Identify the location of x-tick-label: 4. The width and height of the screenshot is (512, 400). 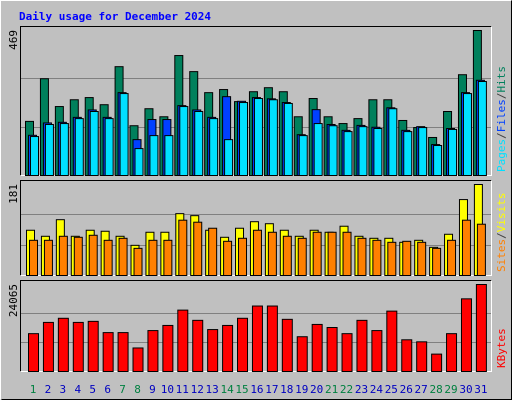
(77, 389).